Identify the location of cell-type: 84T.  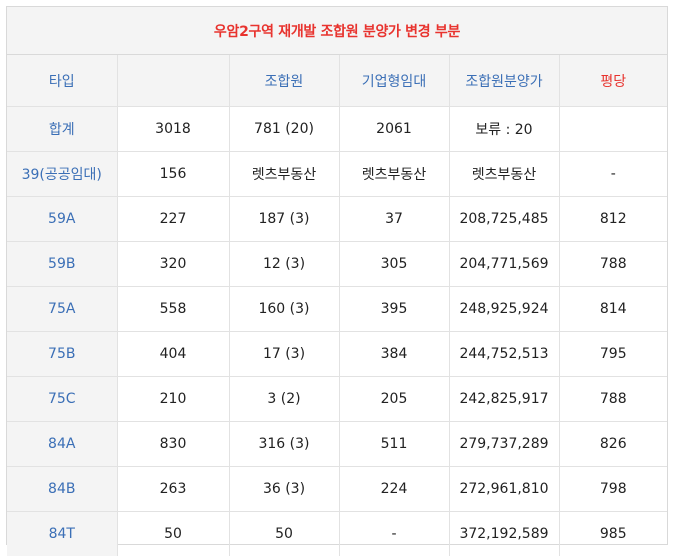
(62, 533).